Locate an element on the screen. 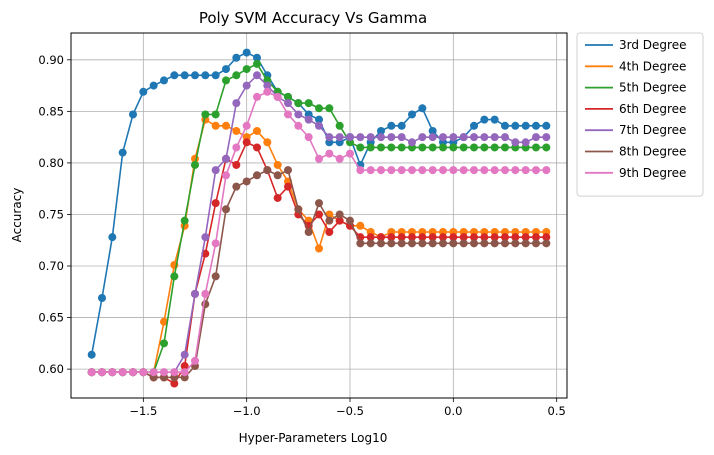  legend-label: 5th Degree is located at coordinates (652, 88).